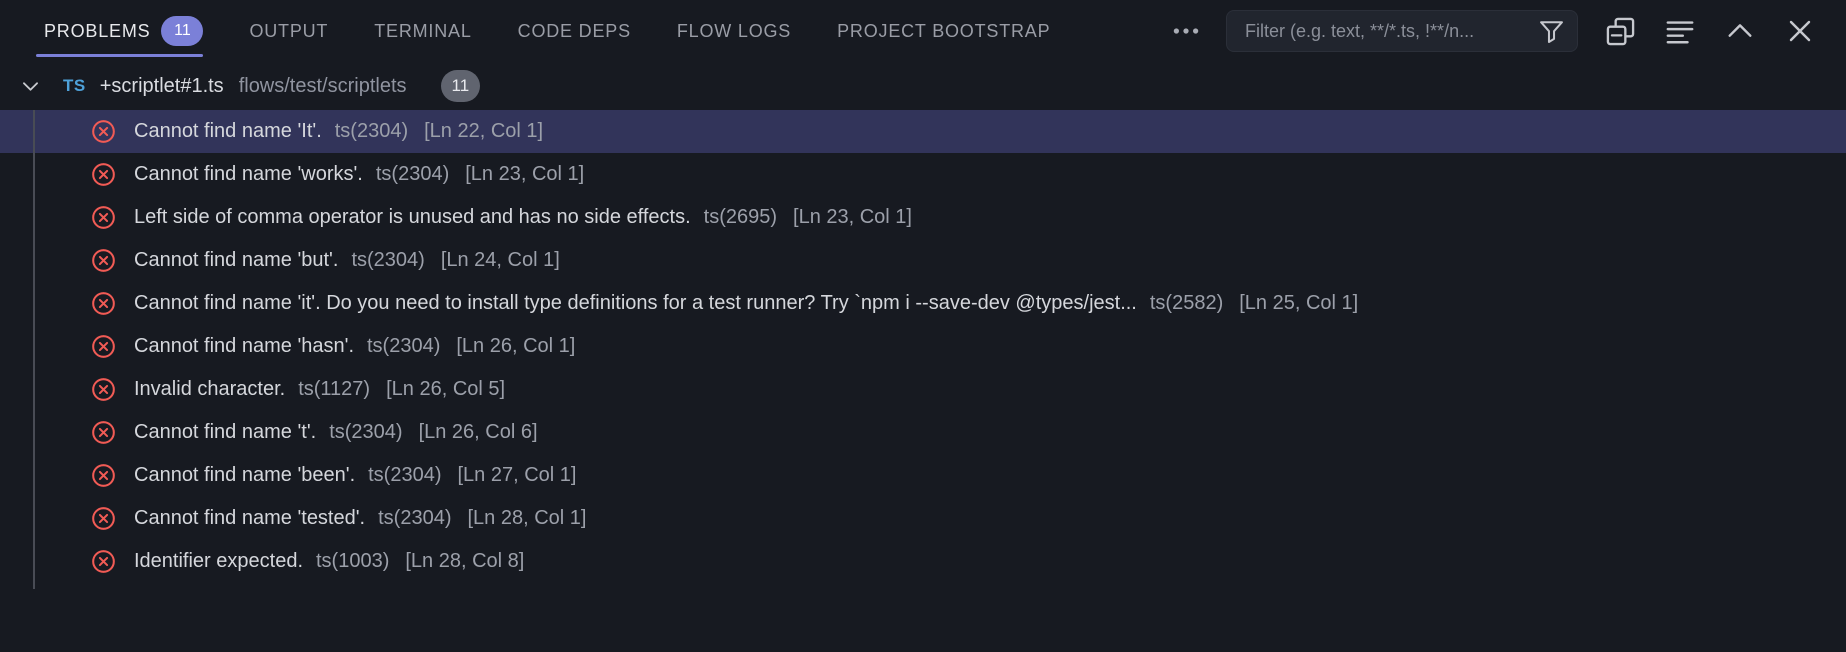  Describe the element at coordinates (225, 432) in the screenshot. I see `problem-message: Cannot find name 't'.` at that location.